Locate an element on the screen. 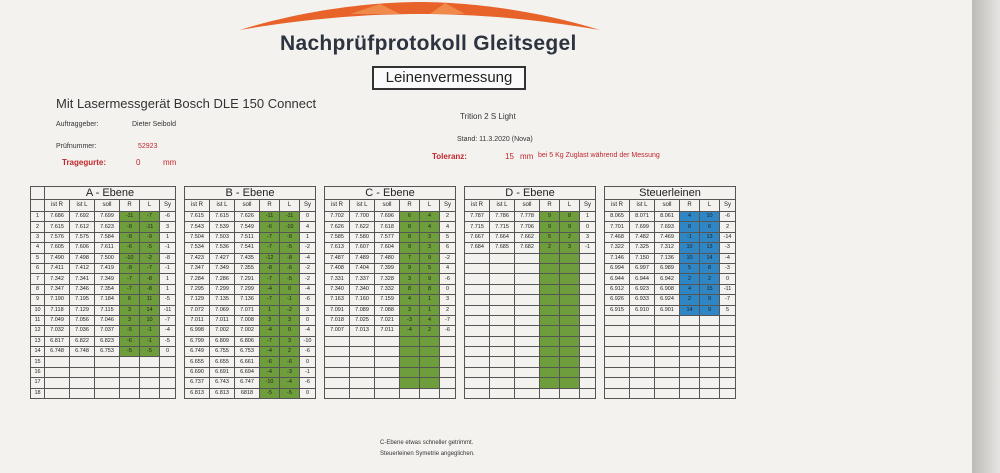 The width and height of the screenshot is (1000, 473). row-number: 2 is located at coordinates (37, 227).